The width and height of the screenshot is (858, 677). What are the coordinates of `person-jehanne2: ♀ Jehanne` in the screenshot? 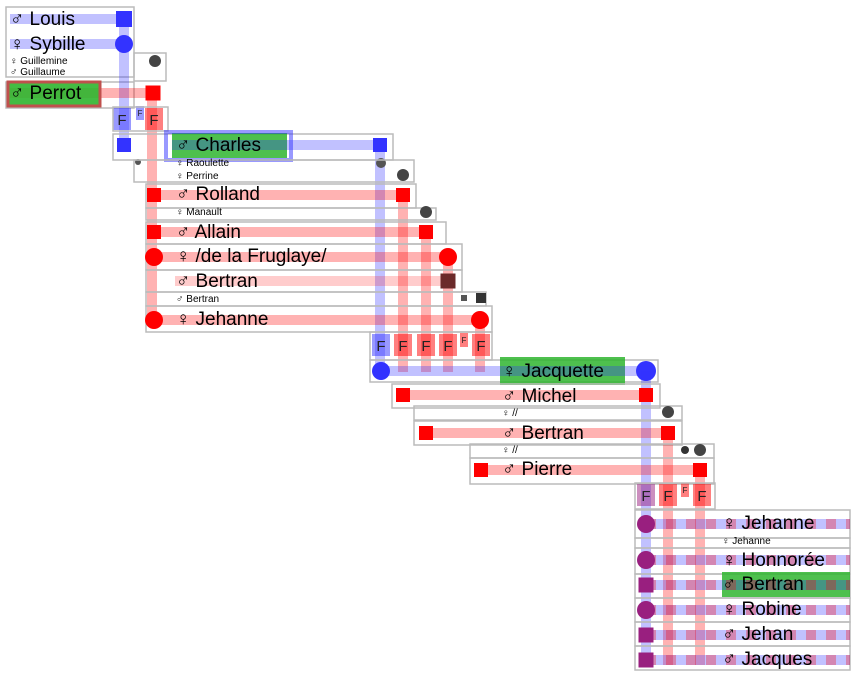 It's located at (768, 524).